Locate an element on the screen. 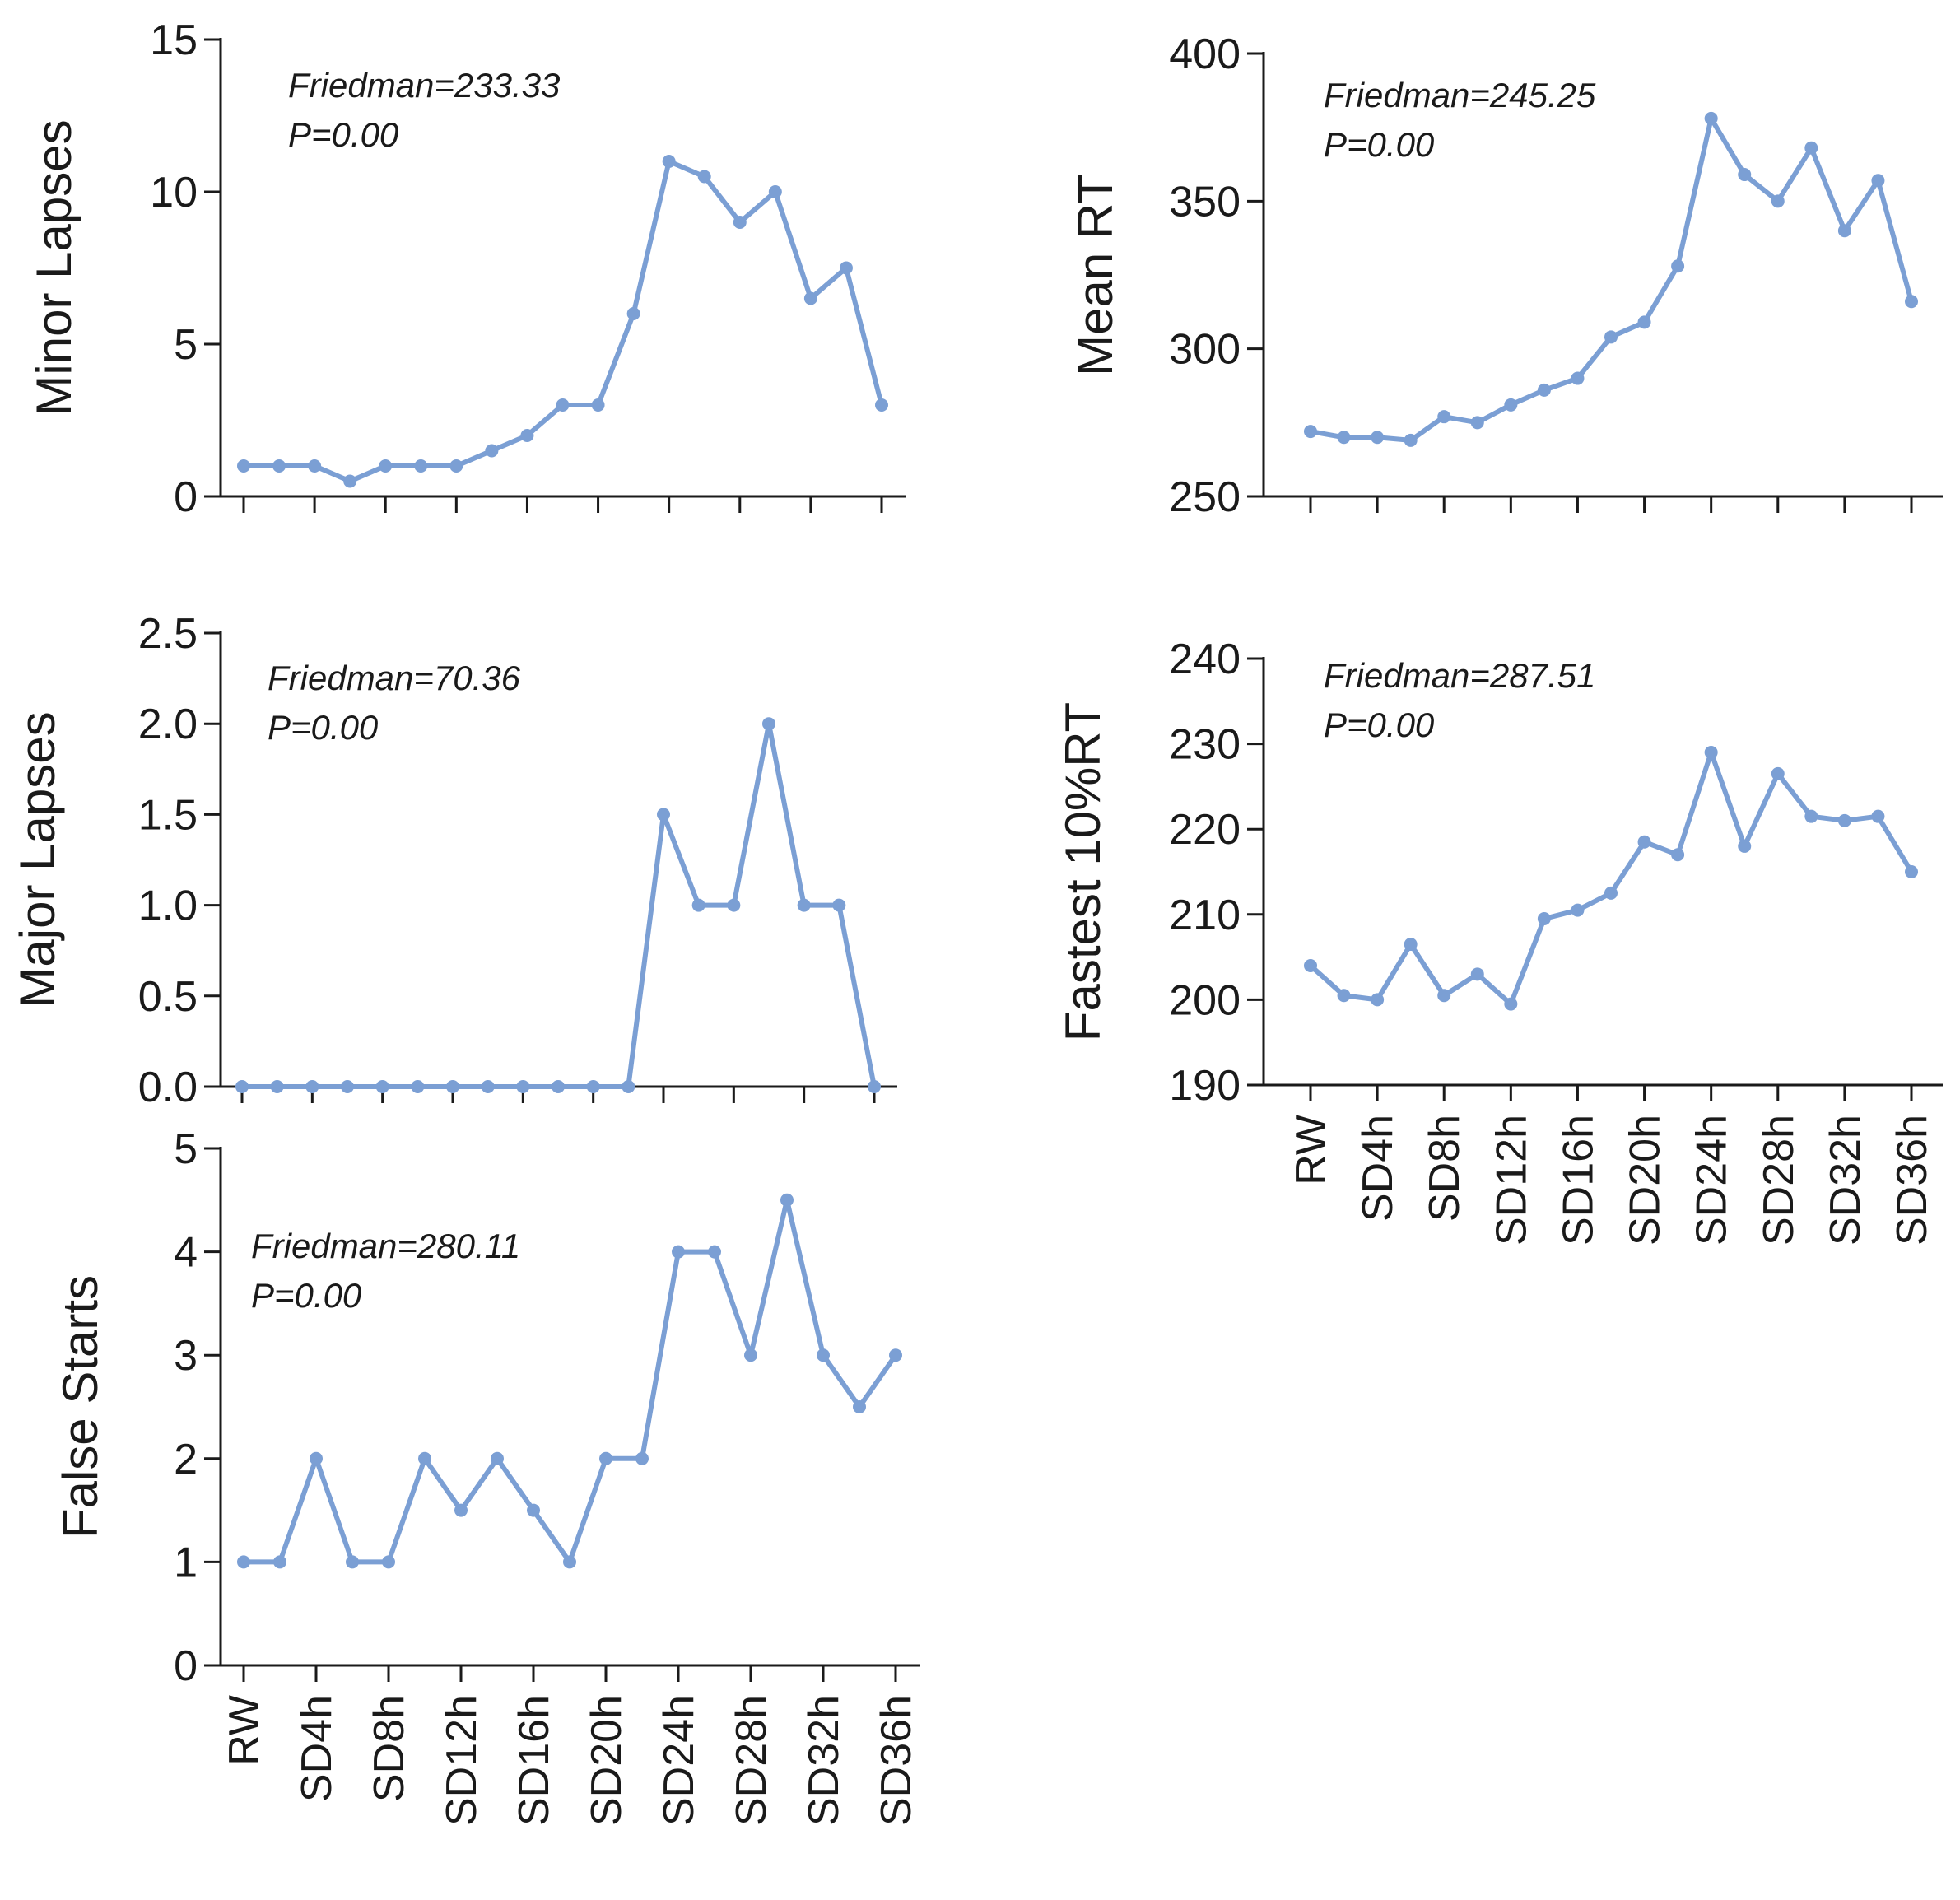 The width and height of the screenshot is (1960, 1900). false-x-tick-label: SD28h is located at coordinates (751, 1760).